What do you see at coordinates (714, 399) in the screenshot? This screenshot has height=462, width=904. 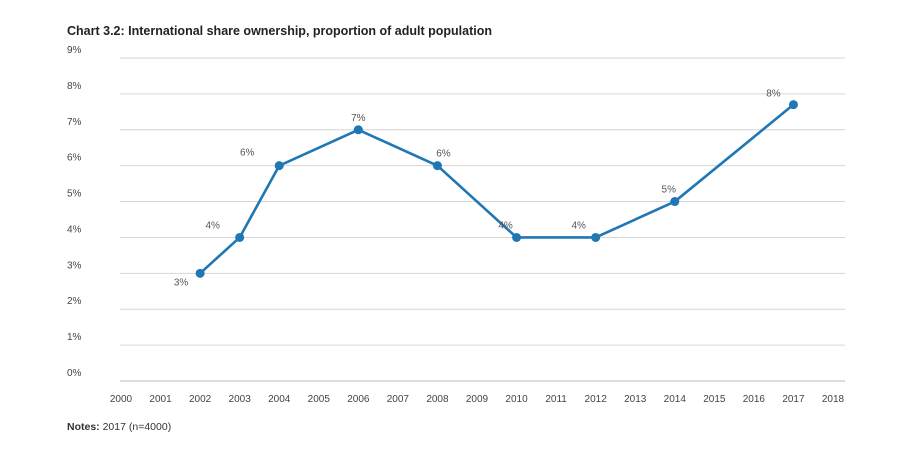 I see `x-tick-label: 2015` at bounding box center [714, 399].